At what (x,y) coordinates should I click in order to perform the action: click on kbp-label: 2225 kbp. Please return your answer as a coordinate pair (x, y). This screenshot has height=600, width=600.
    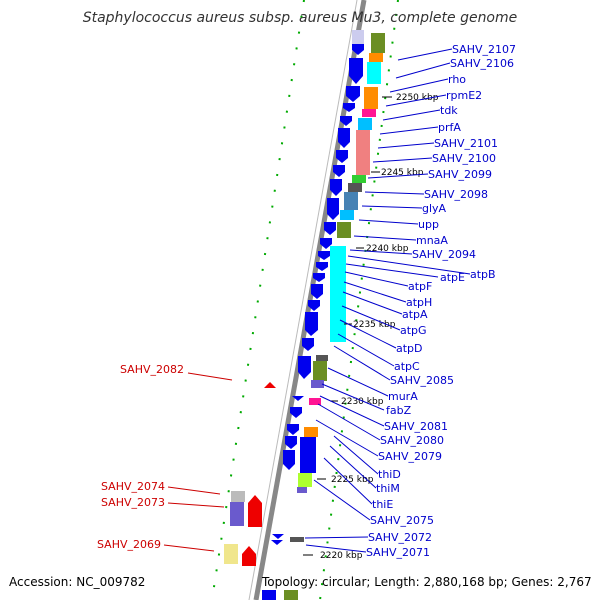
    Looking at the image, I should click on (352, 480).